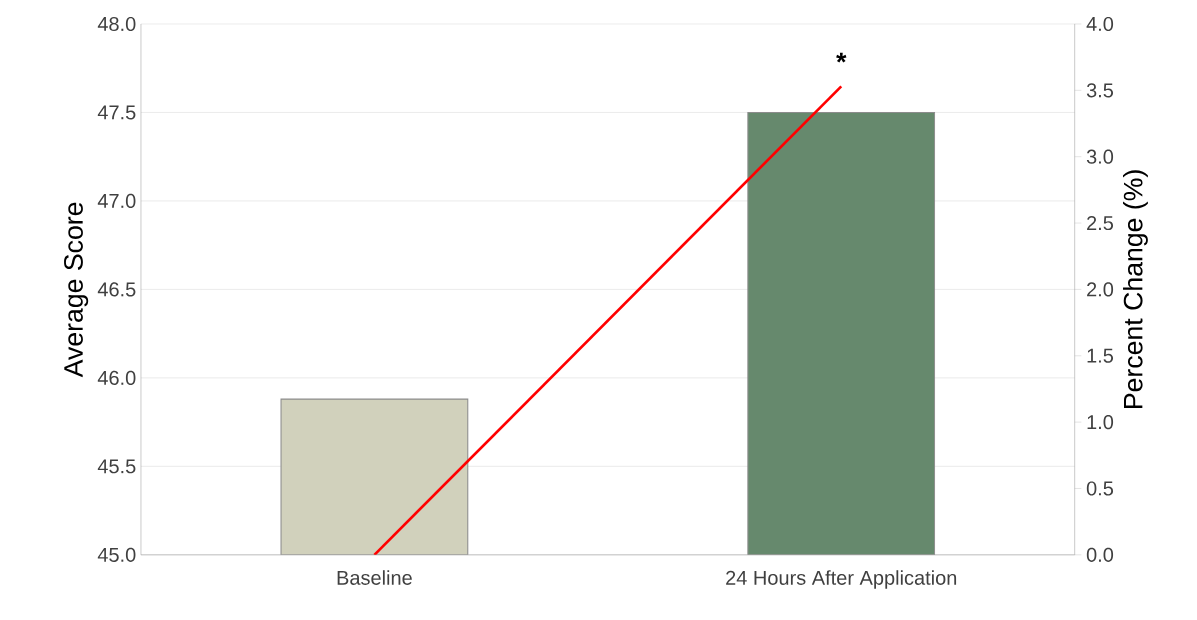 The image size is (1197, 620). I want to click on annotation: *, so click(841, 57).